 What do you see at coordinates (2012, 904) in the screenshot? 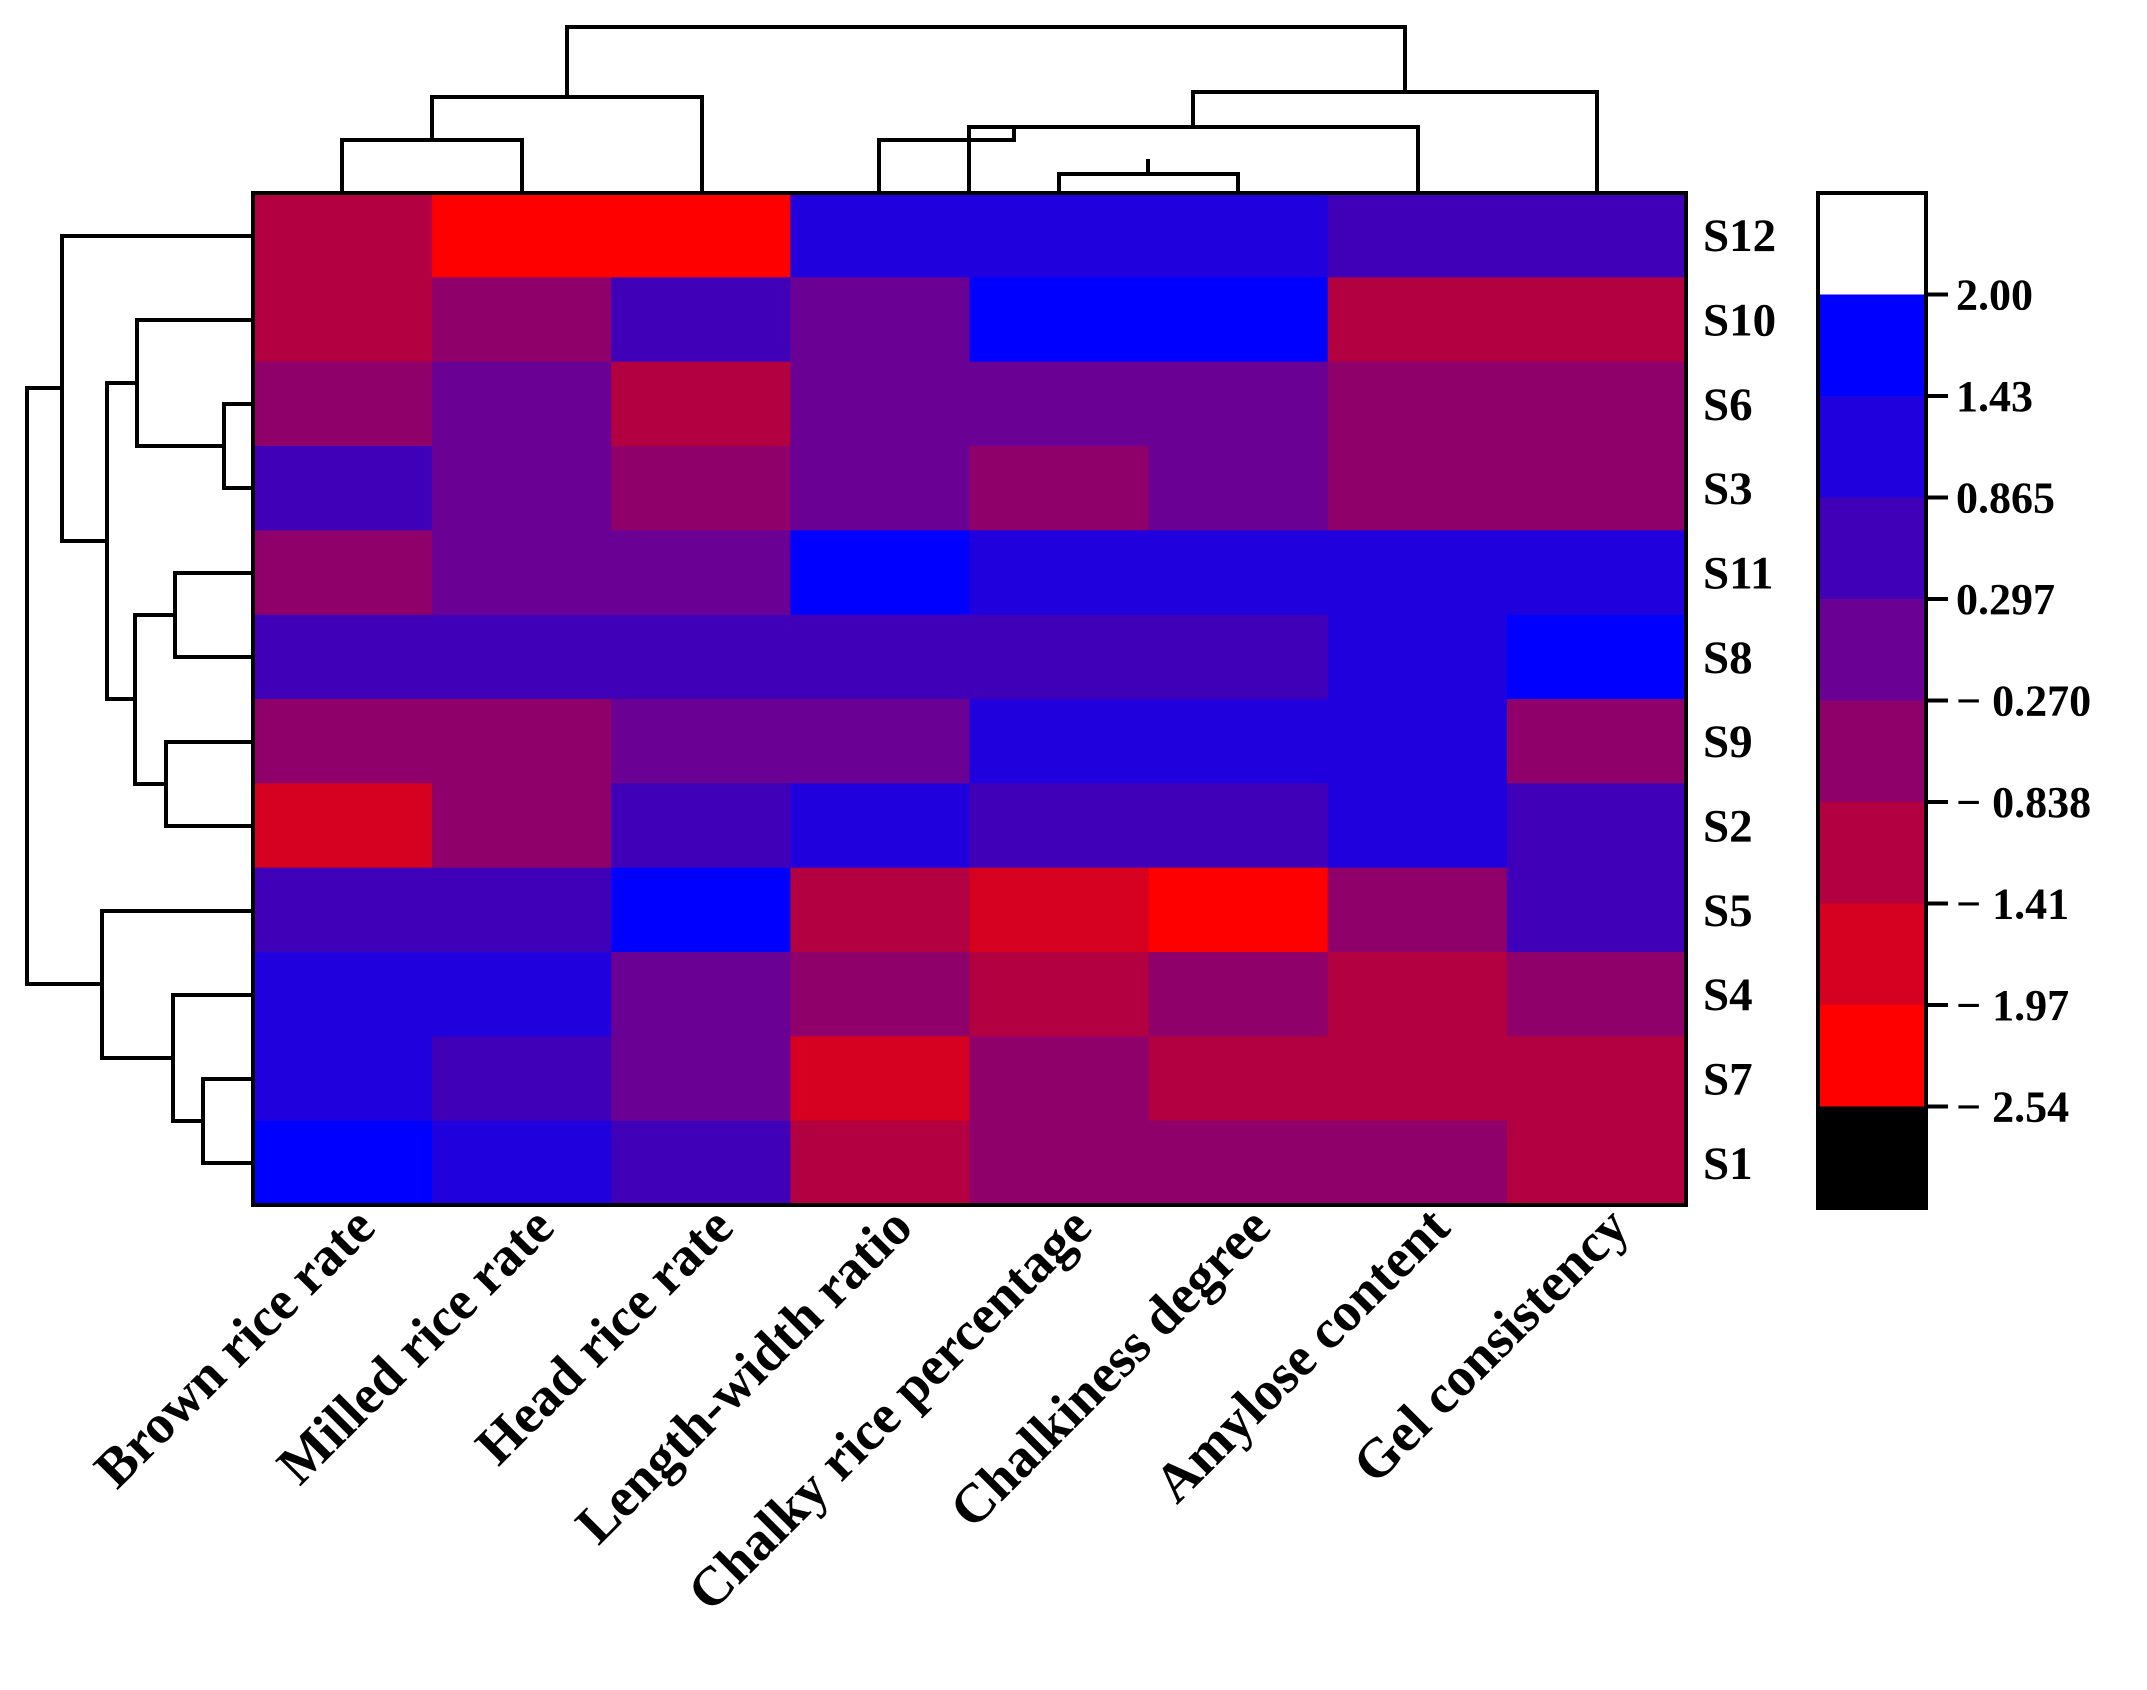
I see `colorbar-tick-label: − 1.41` at bounding box center [2012, 904].